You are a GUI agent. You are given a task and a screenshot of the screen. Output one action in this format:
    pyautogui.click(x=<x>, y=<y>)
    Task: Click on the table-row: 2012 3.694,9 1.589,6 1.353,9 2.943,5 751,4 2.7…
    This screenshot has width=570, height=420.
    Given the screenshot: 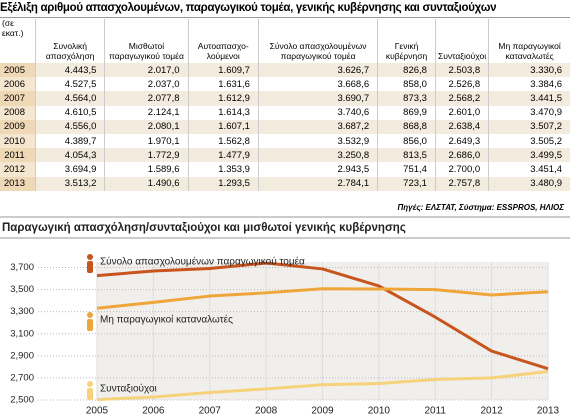 What is the action you would take?
    pyautogui.click(x=285, y=169)
    